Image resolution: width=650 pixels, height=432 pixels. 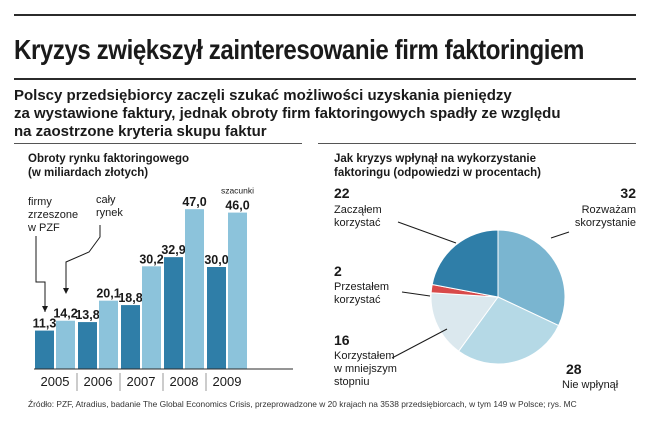 What do you see at coordinates (590, 385) in the screenshot?
I see `pie-category-label: Nie wpłynął` at bounding box center [590, 385].